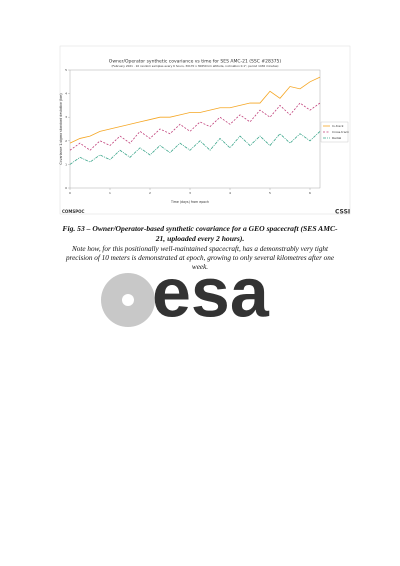 The width and height of the screenshot is (400, 566). Describe the element at coordinates (66, 141) in the screenshot. I see `y-tick-label: 2` at that location.